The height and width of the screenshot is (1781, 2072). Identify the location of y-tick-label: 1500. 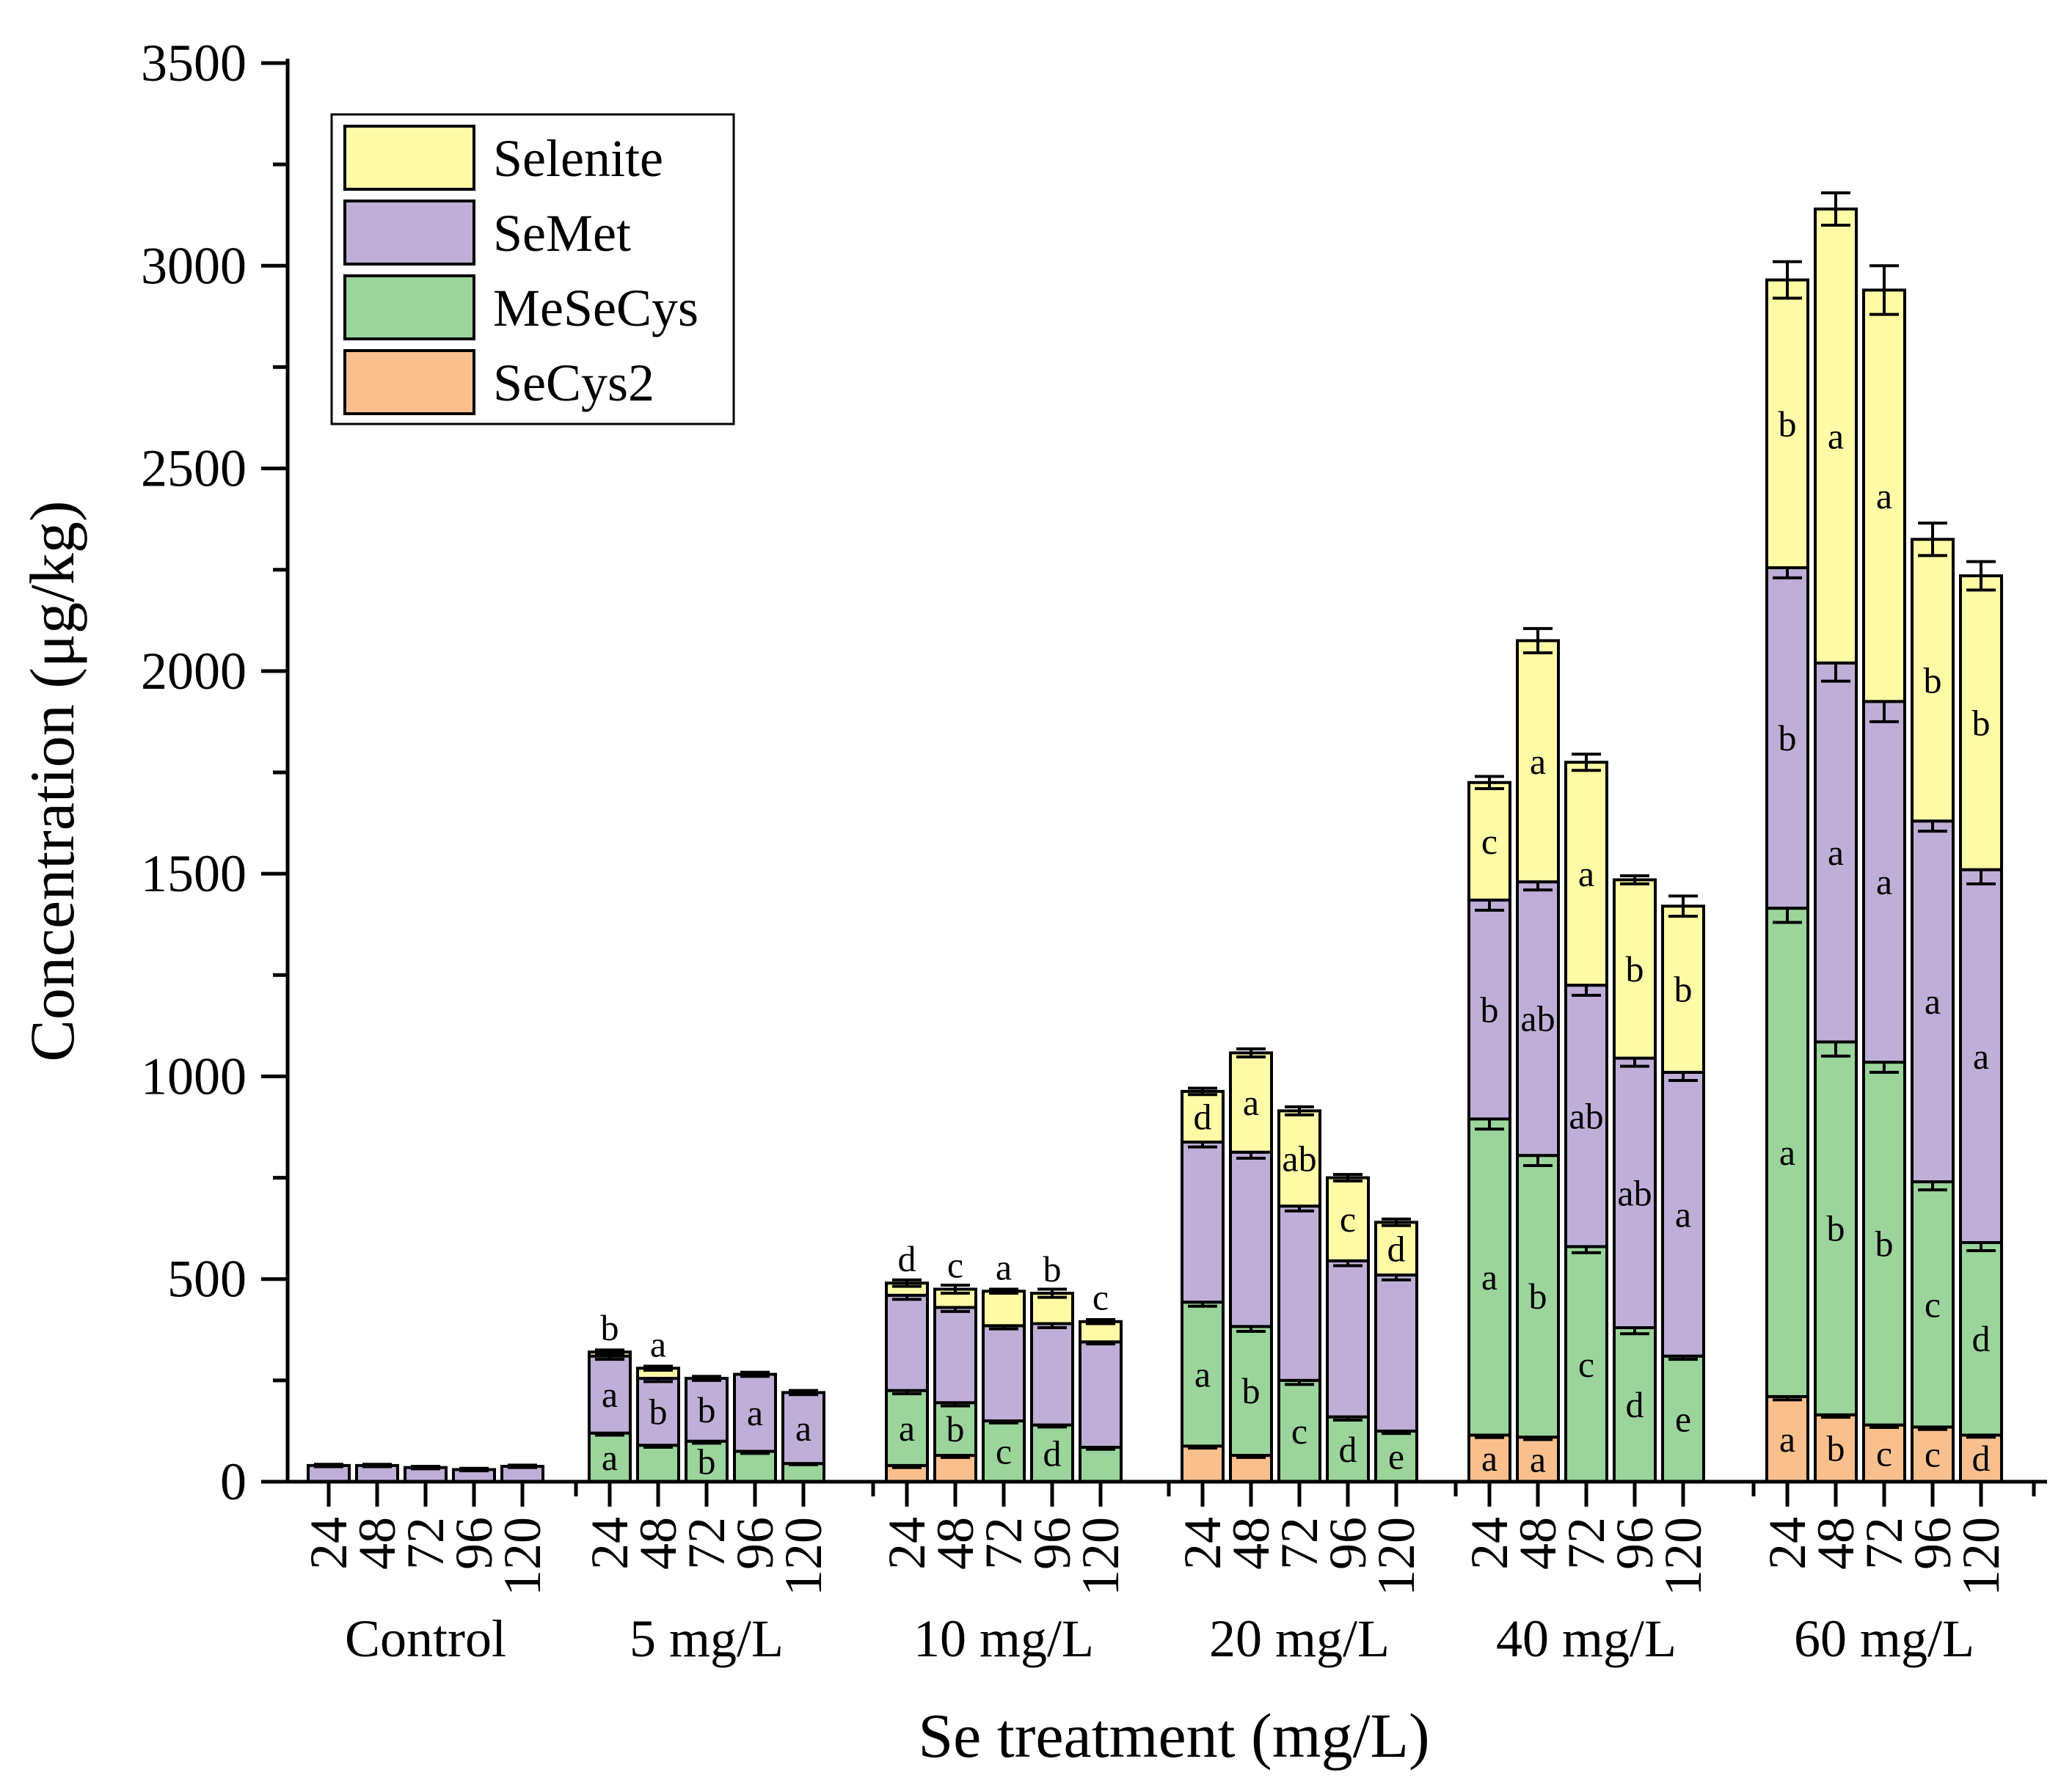
(194, 873).